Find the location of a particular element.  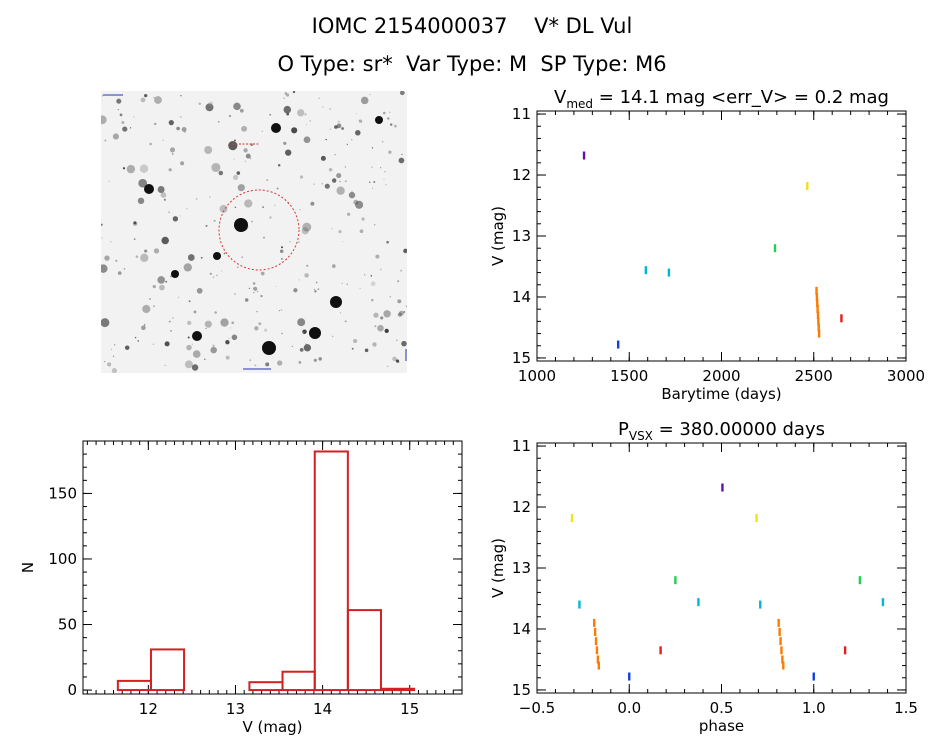

y-tick-label: 13 is located at coordinates (521, 236).